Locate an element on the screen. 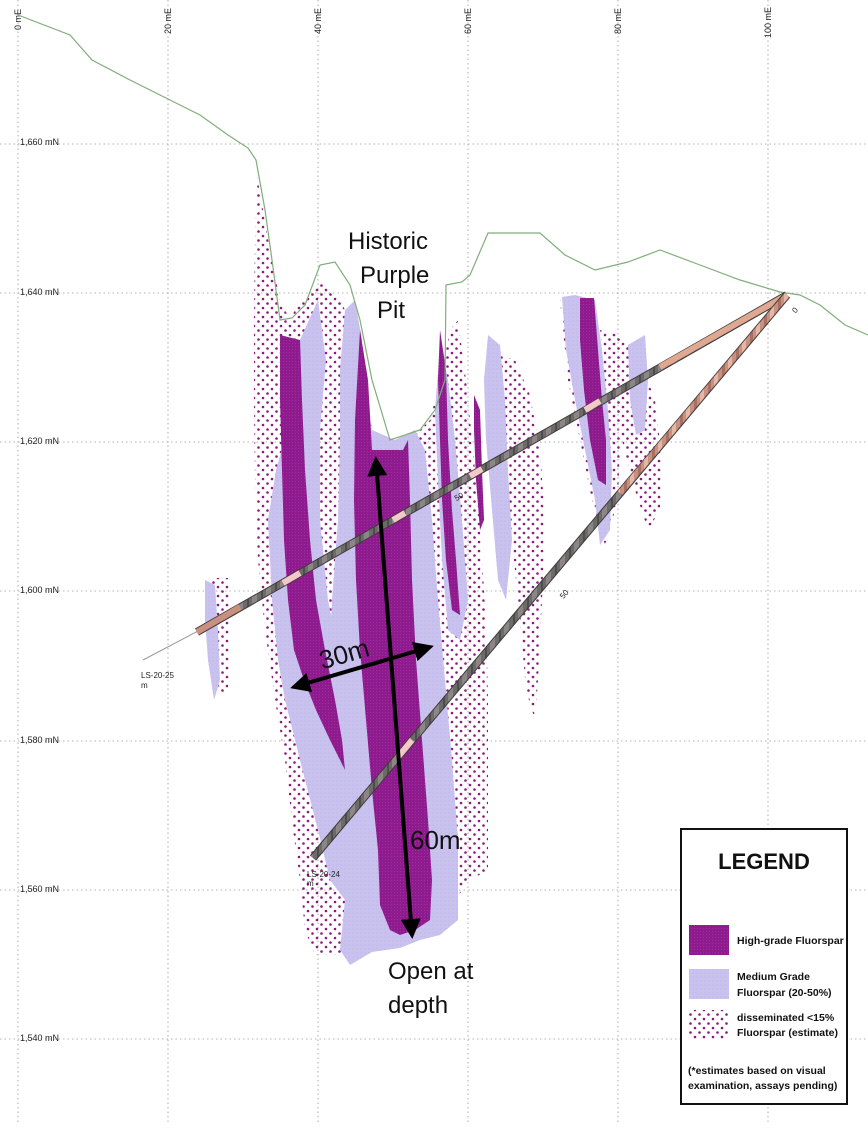 This screenshot has height=1130, width=868. northing-label-1600: 1,600 mN is located at coordinates (39, 590).